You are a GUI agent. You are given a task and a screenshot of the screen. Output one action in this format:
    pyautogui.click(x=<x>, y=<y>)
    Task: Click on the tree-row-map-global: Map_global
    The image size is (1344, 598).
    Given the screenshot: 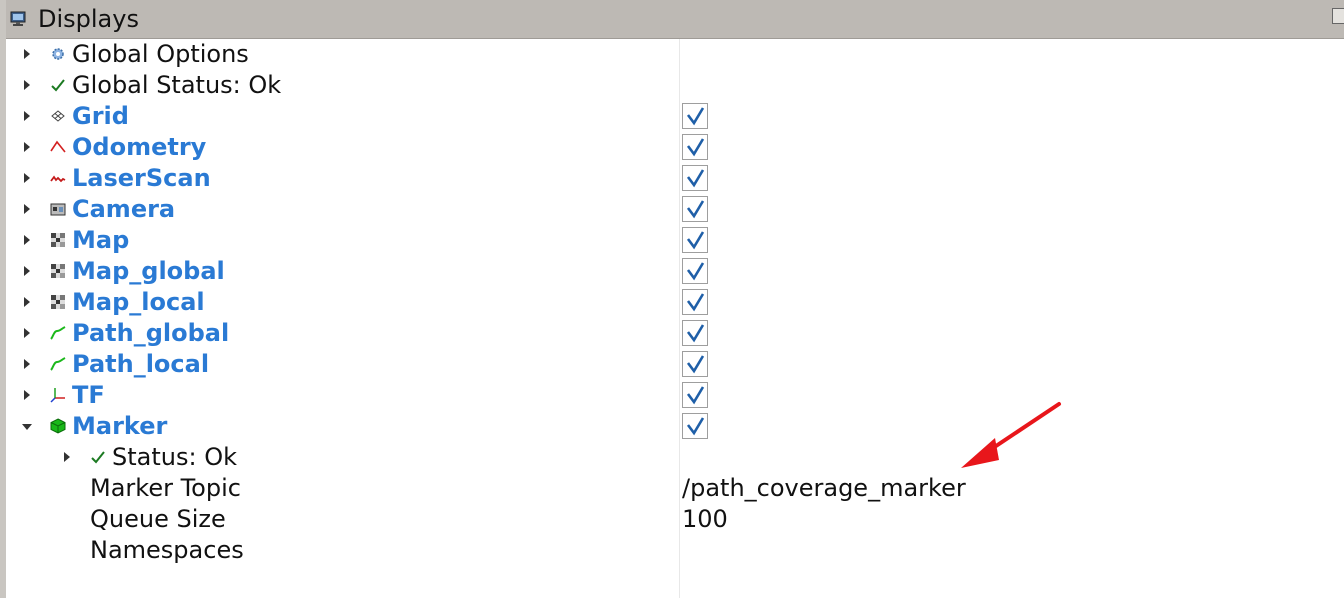 What is the action you would take?
    pyautogui.click(x=675, y=271)
    